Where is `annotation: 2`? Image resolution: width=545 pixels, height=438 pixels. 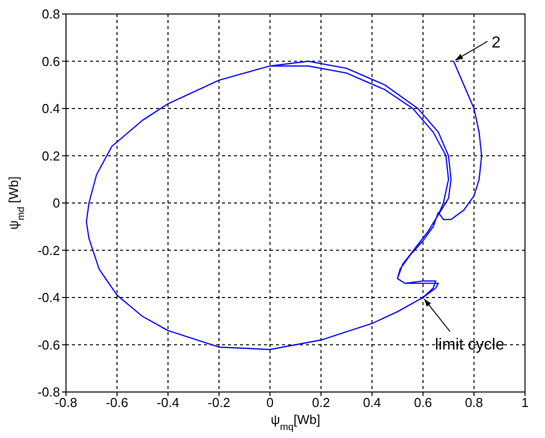 annotation: 2 is located at coordinates (496, 43).